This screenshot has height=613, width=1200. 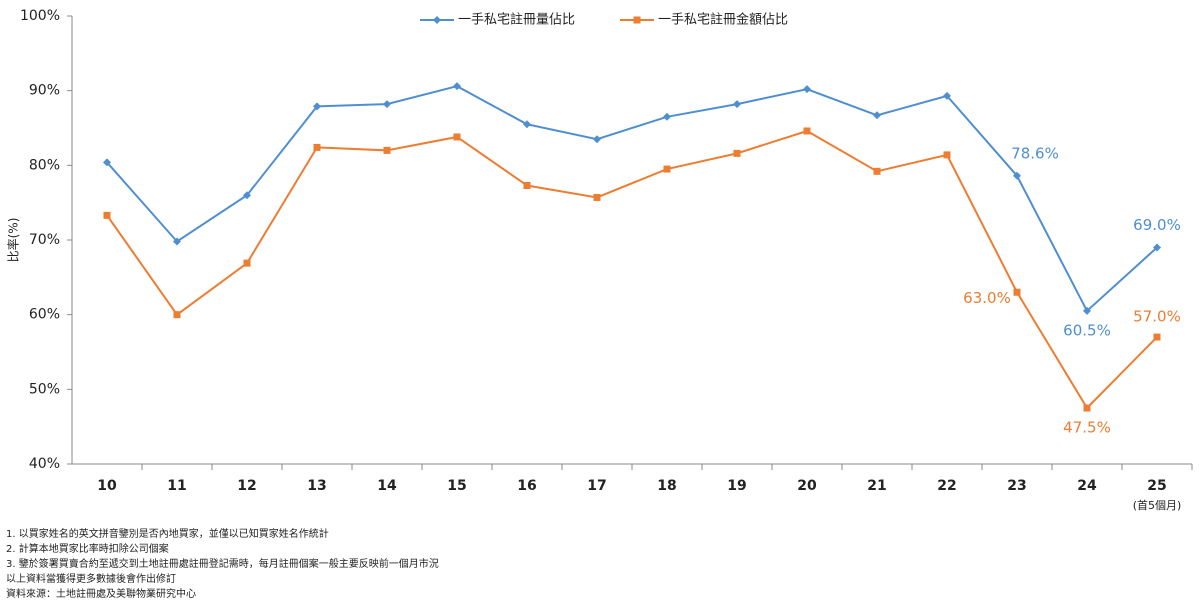 What do you see at coordinates (516, 20) in the screenshot?
I see `legend-label: 一手私宅註冊量佔比` at bounding box center [516, 20].